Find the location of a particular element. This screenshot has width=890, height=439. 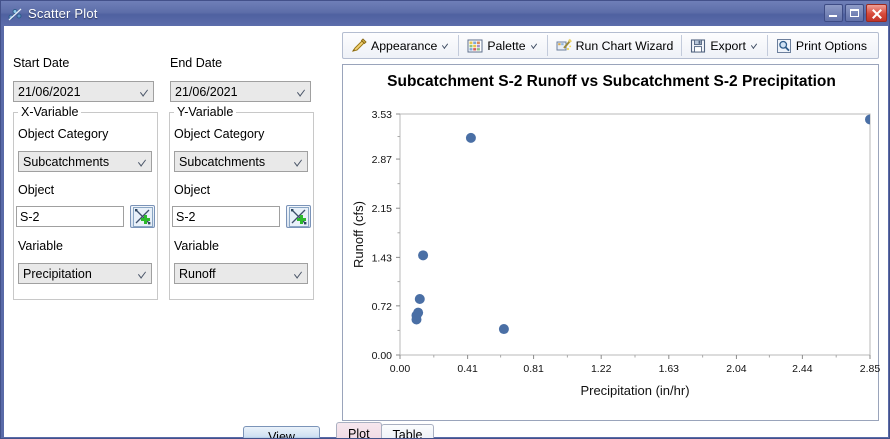

y-object-label: Object is located at coordinates (192, 190).